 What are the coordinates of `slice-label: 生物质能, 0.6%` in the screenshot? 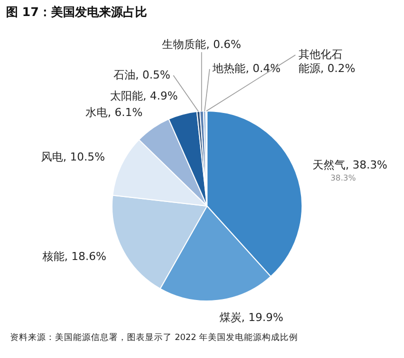 It's located at (202, 45).